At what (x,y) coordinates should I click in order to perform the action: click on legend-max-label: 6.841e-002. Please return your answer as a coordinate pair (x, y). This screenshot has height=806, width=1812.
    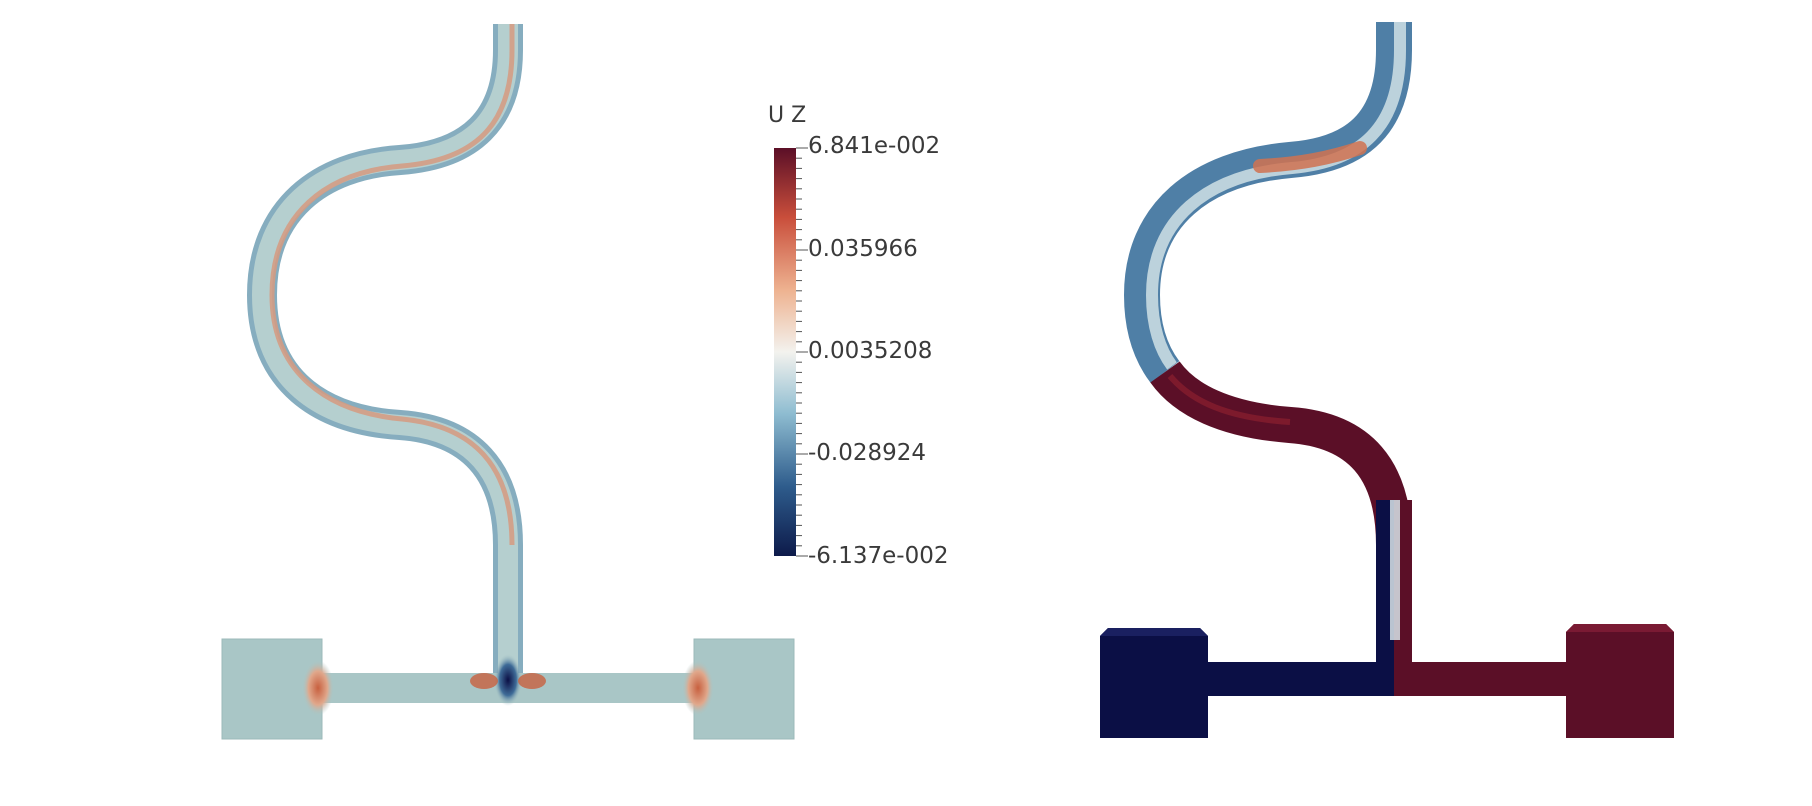
    Looking at the image, I should click on (874, 146).